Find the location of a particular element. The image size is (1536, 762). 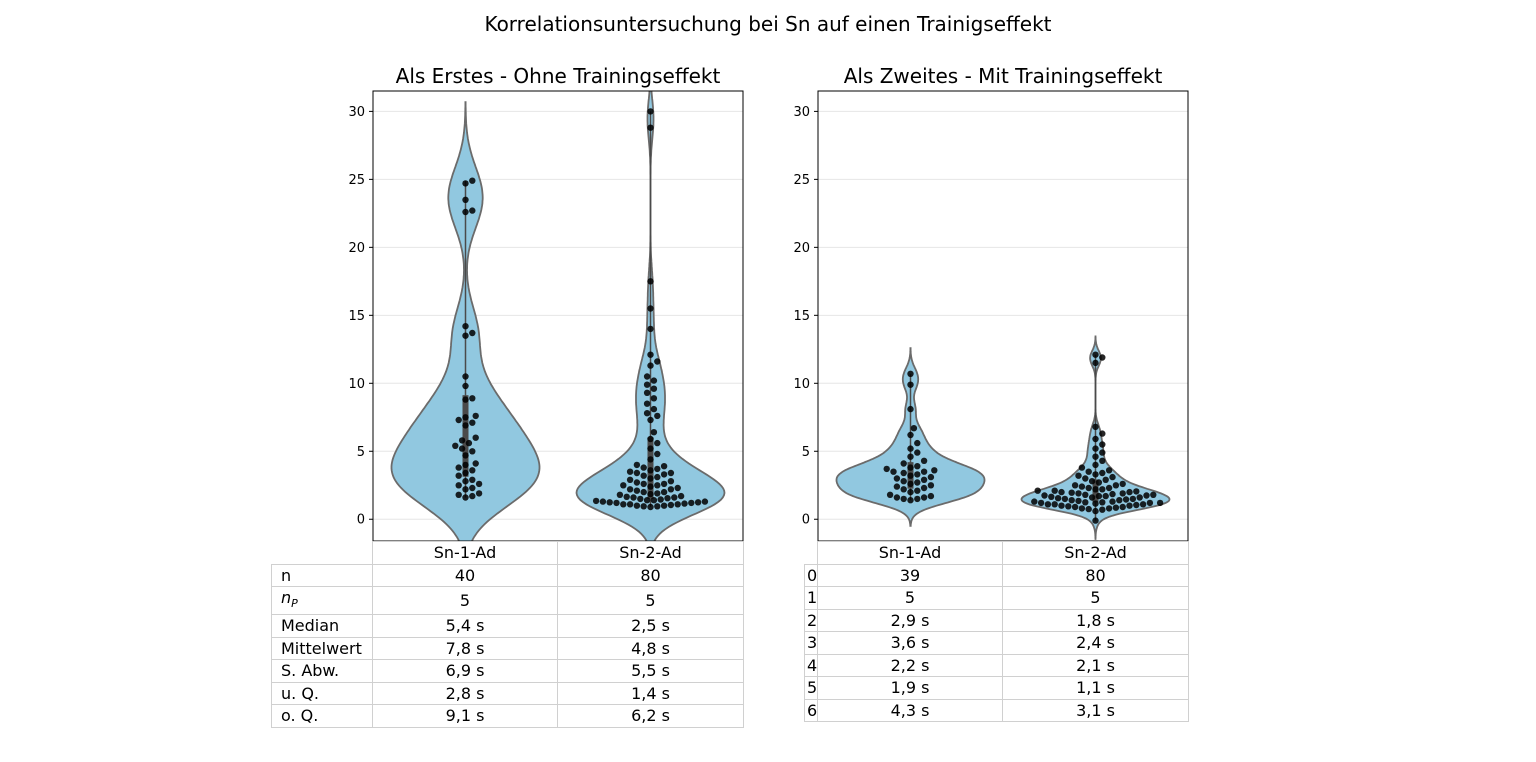

row-index: 3 is located at coordinates (811, 643).